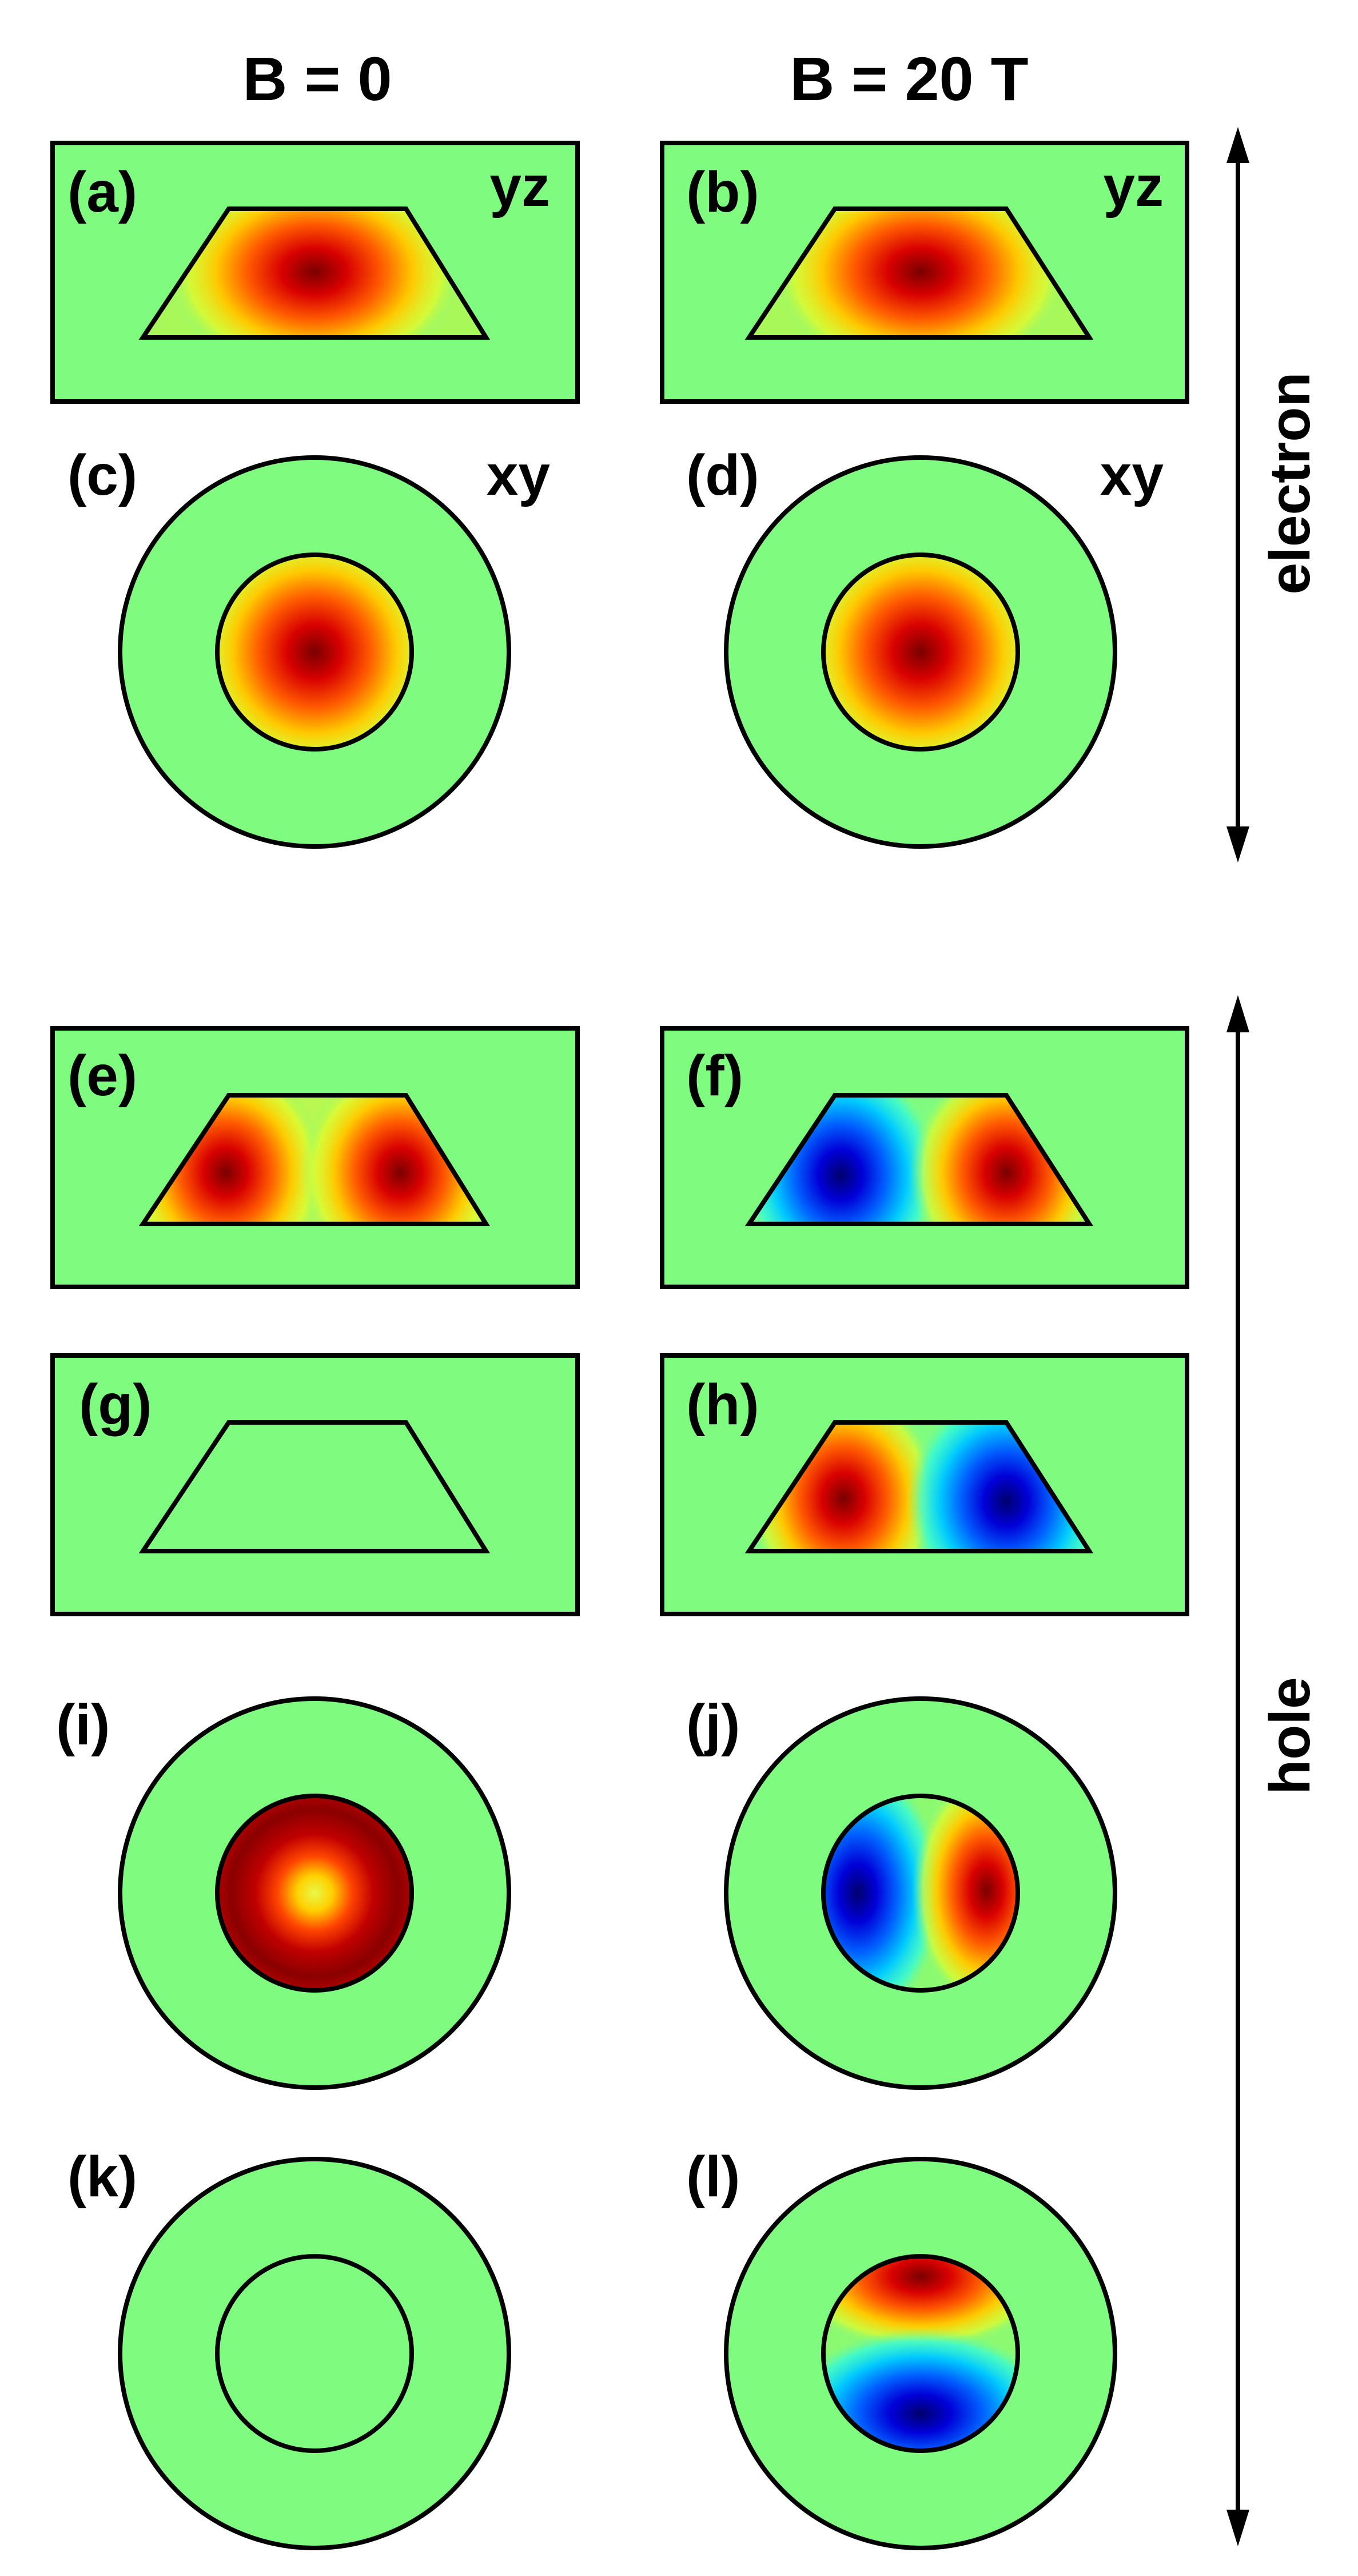 Image resolution: width=1358 pixels, height=2576 pixels. Describe the element at coordinates (924, 1157) in the screenshot. I see `panel-f: (f)` at that location.